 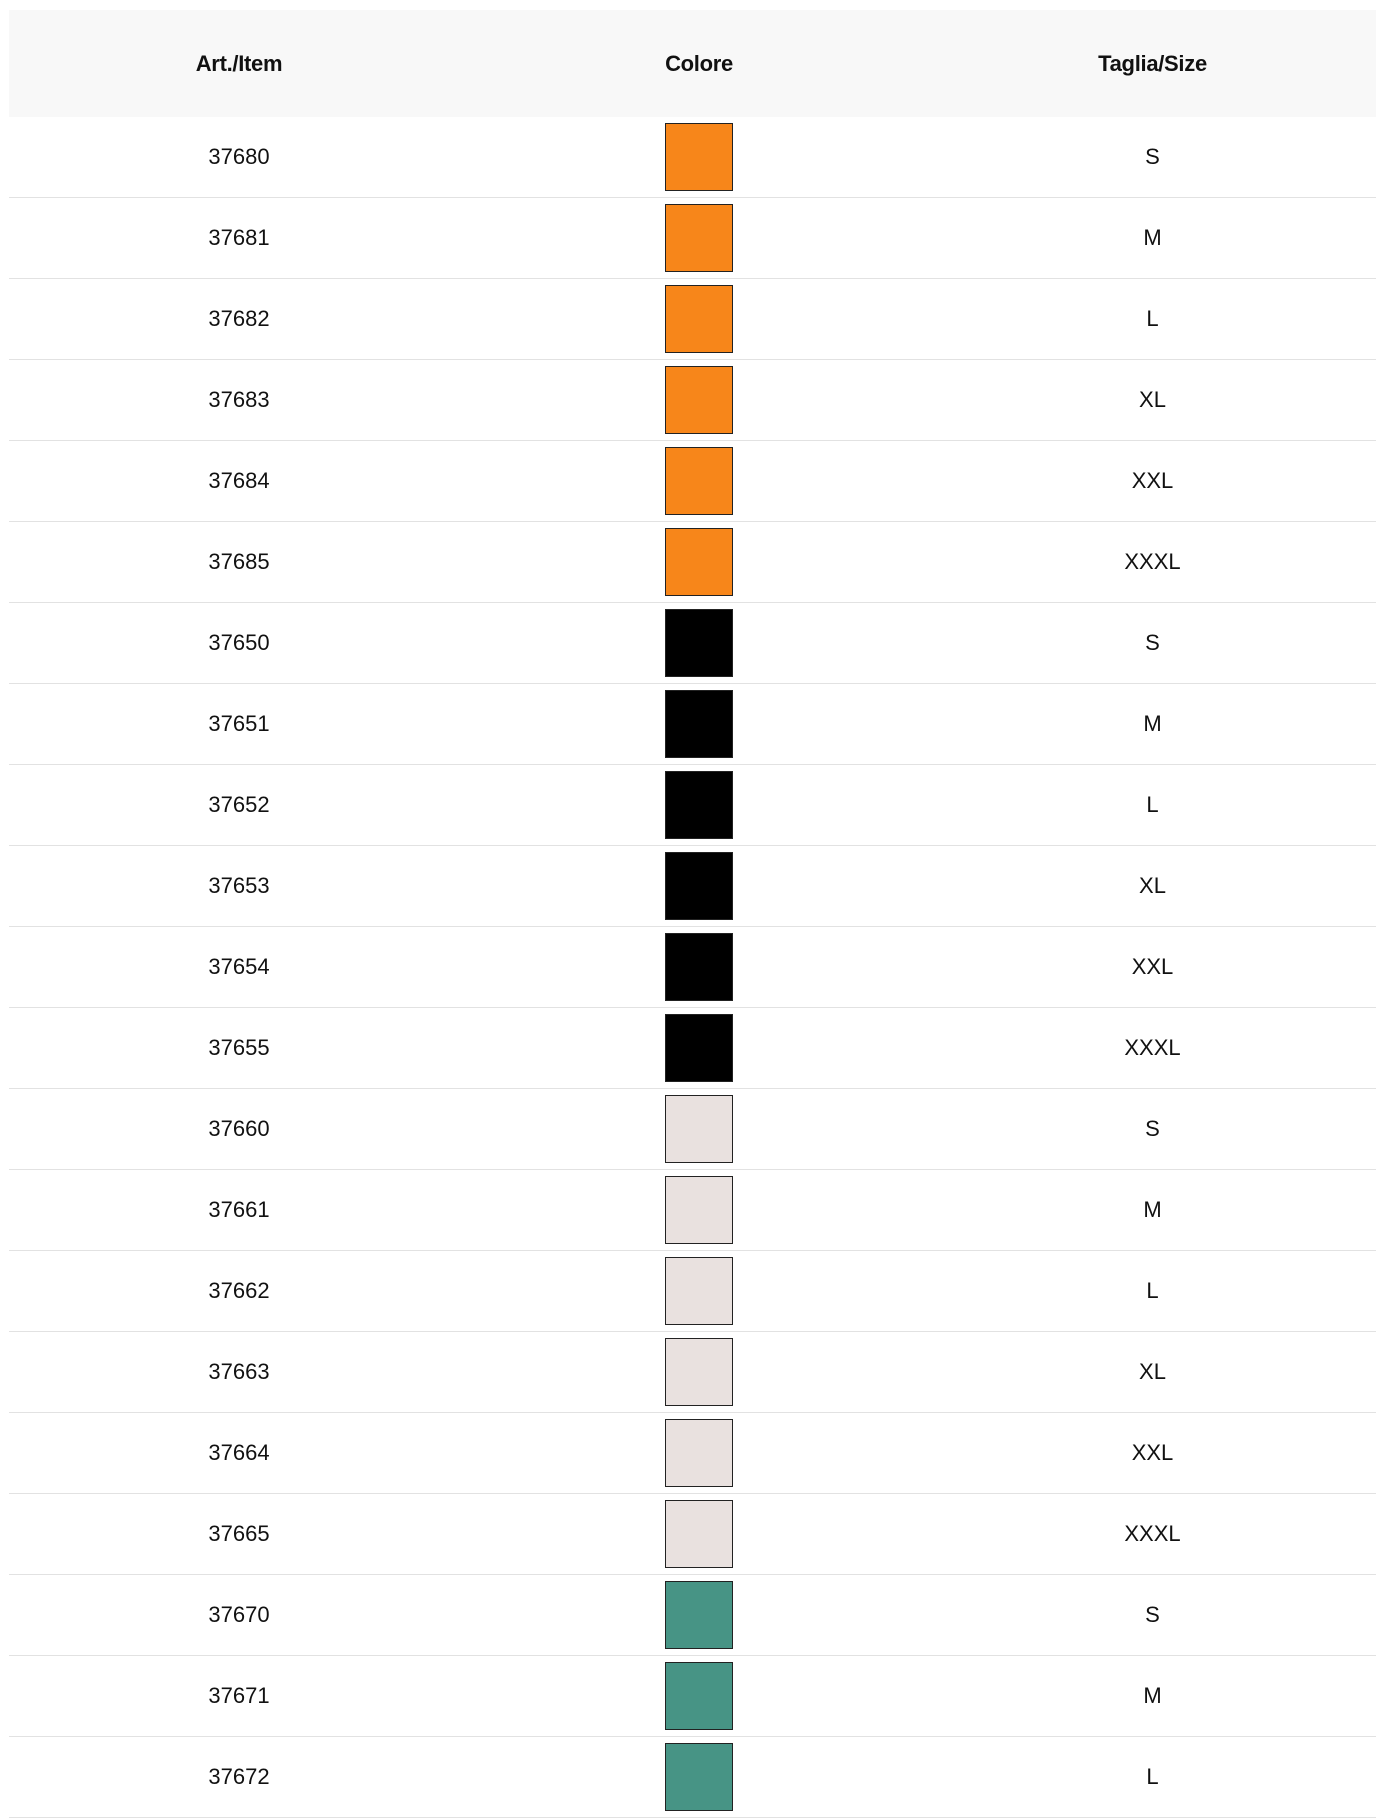 I want to click on table-row: 37663 XL, so click(x=692, y=1372).